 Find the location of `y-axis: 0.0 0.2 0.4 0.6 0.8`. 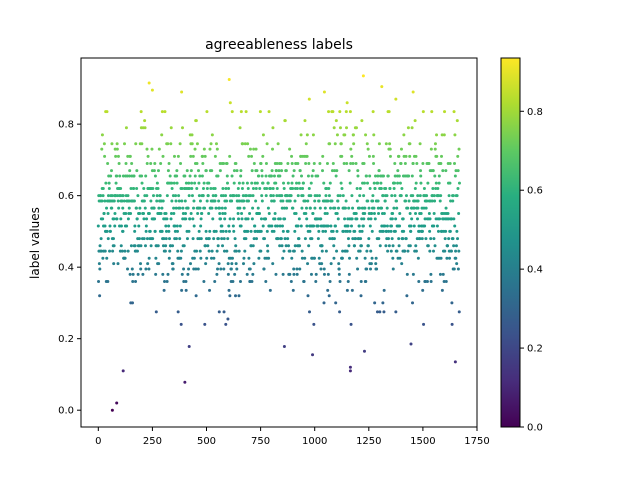

y-axis: 0.0 0.2 0.4 0.6 0.8 is located at coordinates (69, 268).